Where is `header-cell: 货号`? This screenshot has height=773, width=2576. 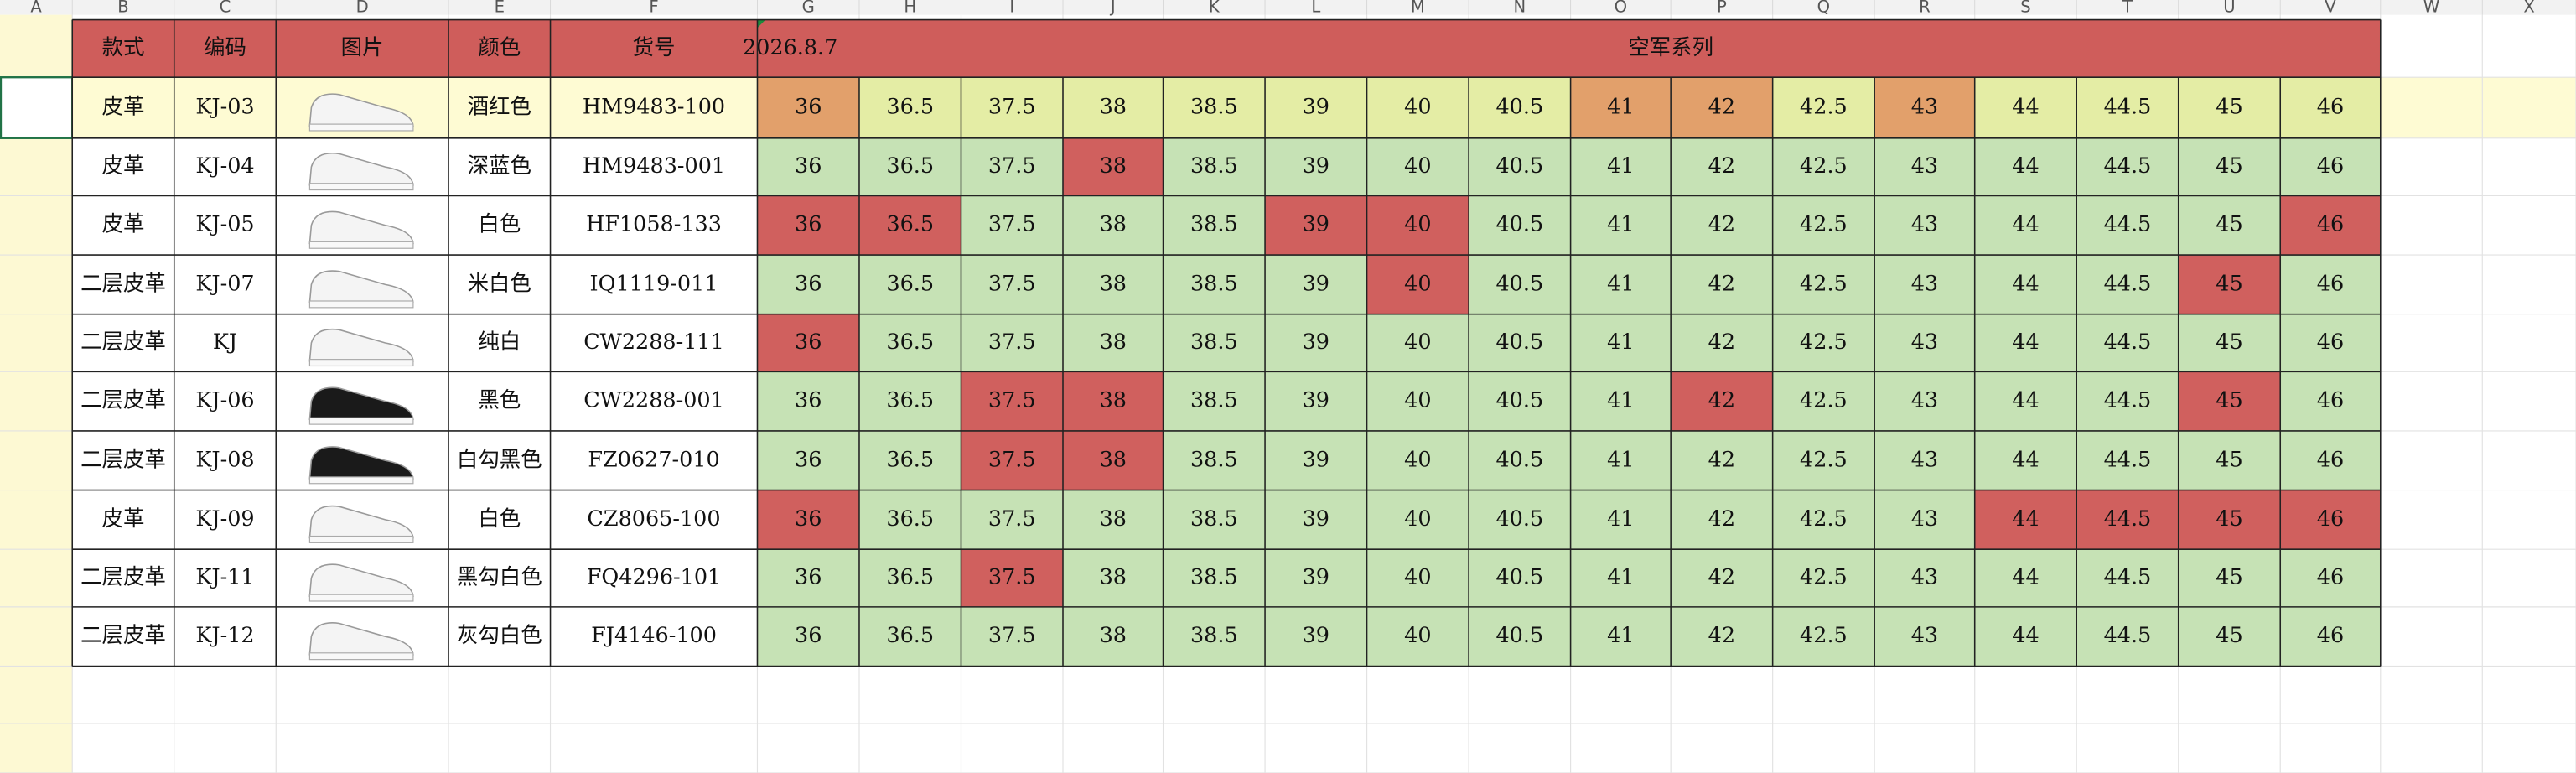
header-cell: 货号 is located at coordinates (654, 47).